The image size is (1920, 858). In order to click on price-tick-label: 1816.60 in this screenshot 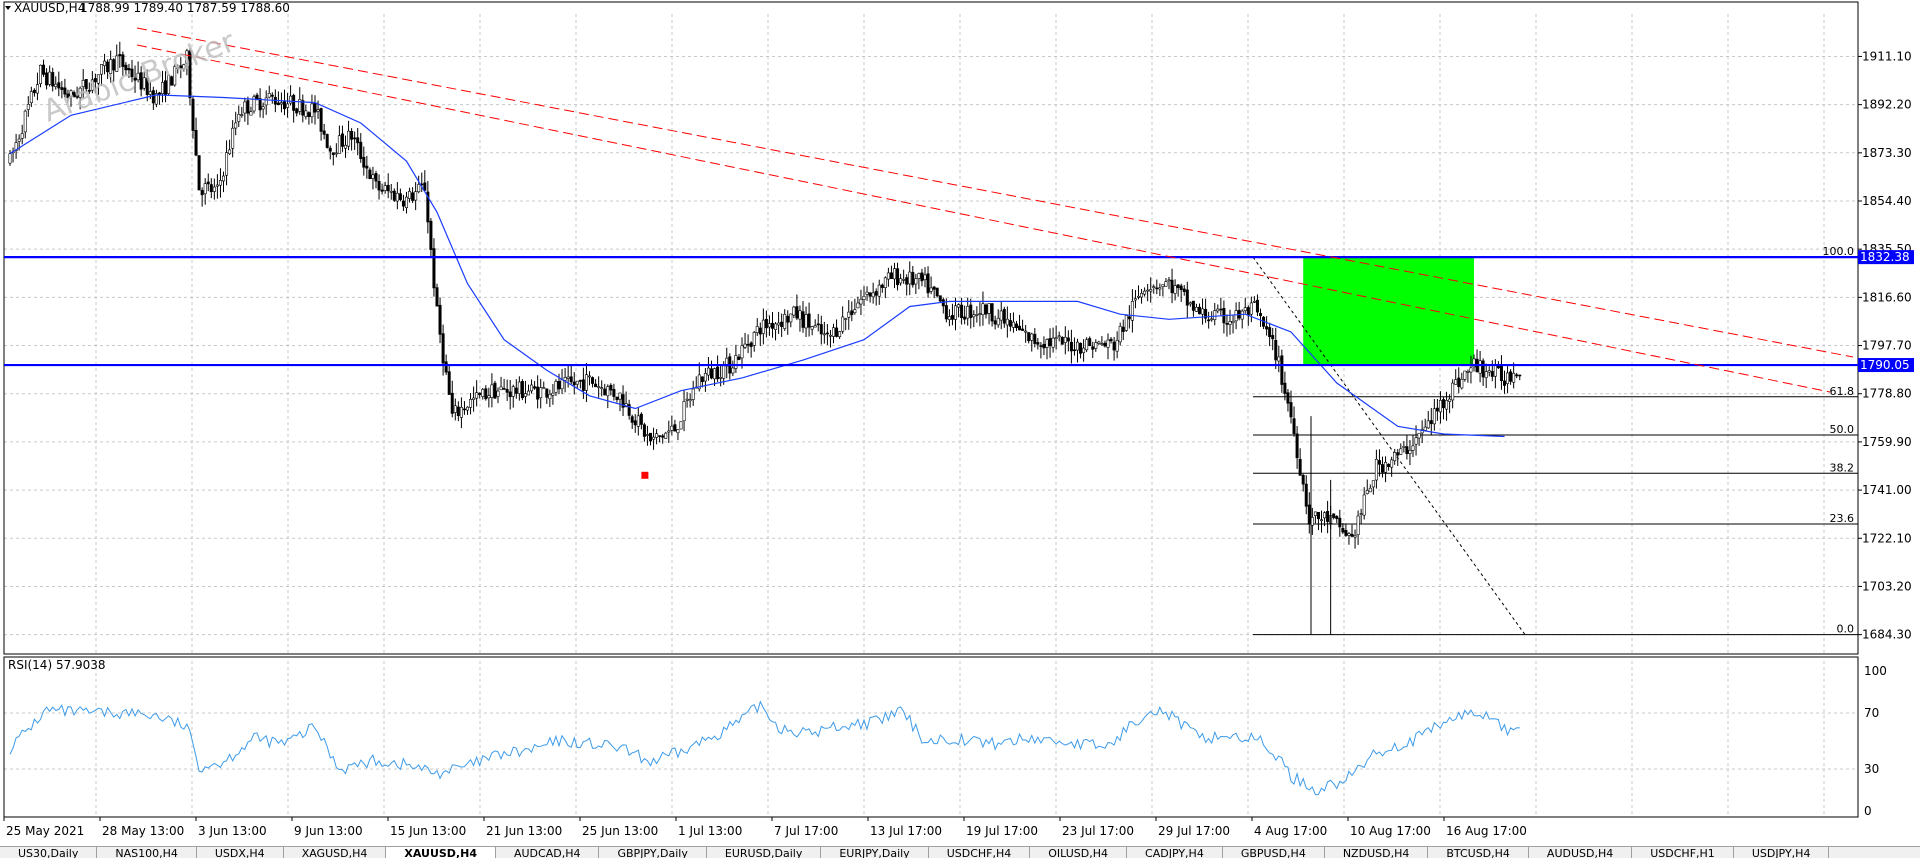, I will do `click(1887, 297)`.